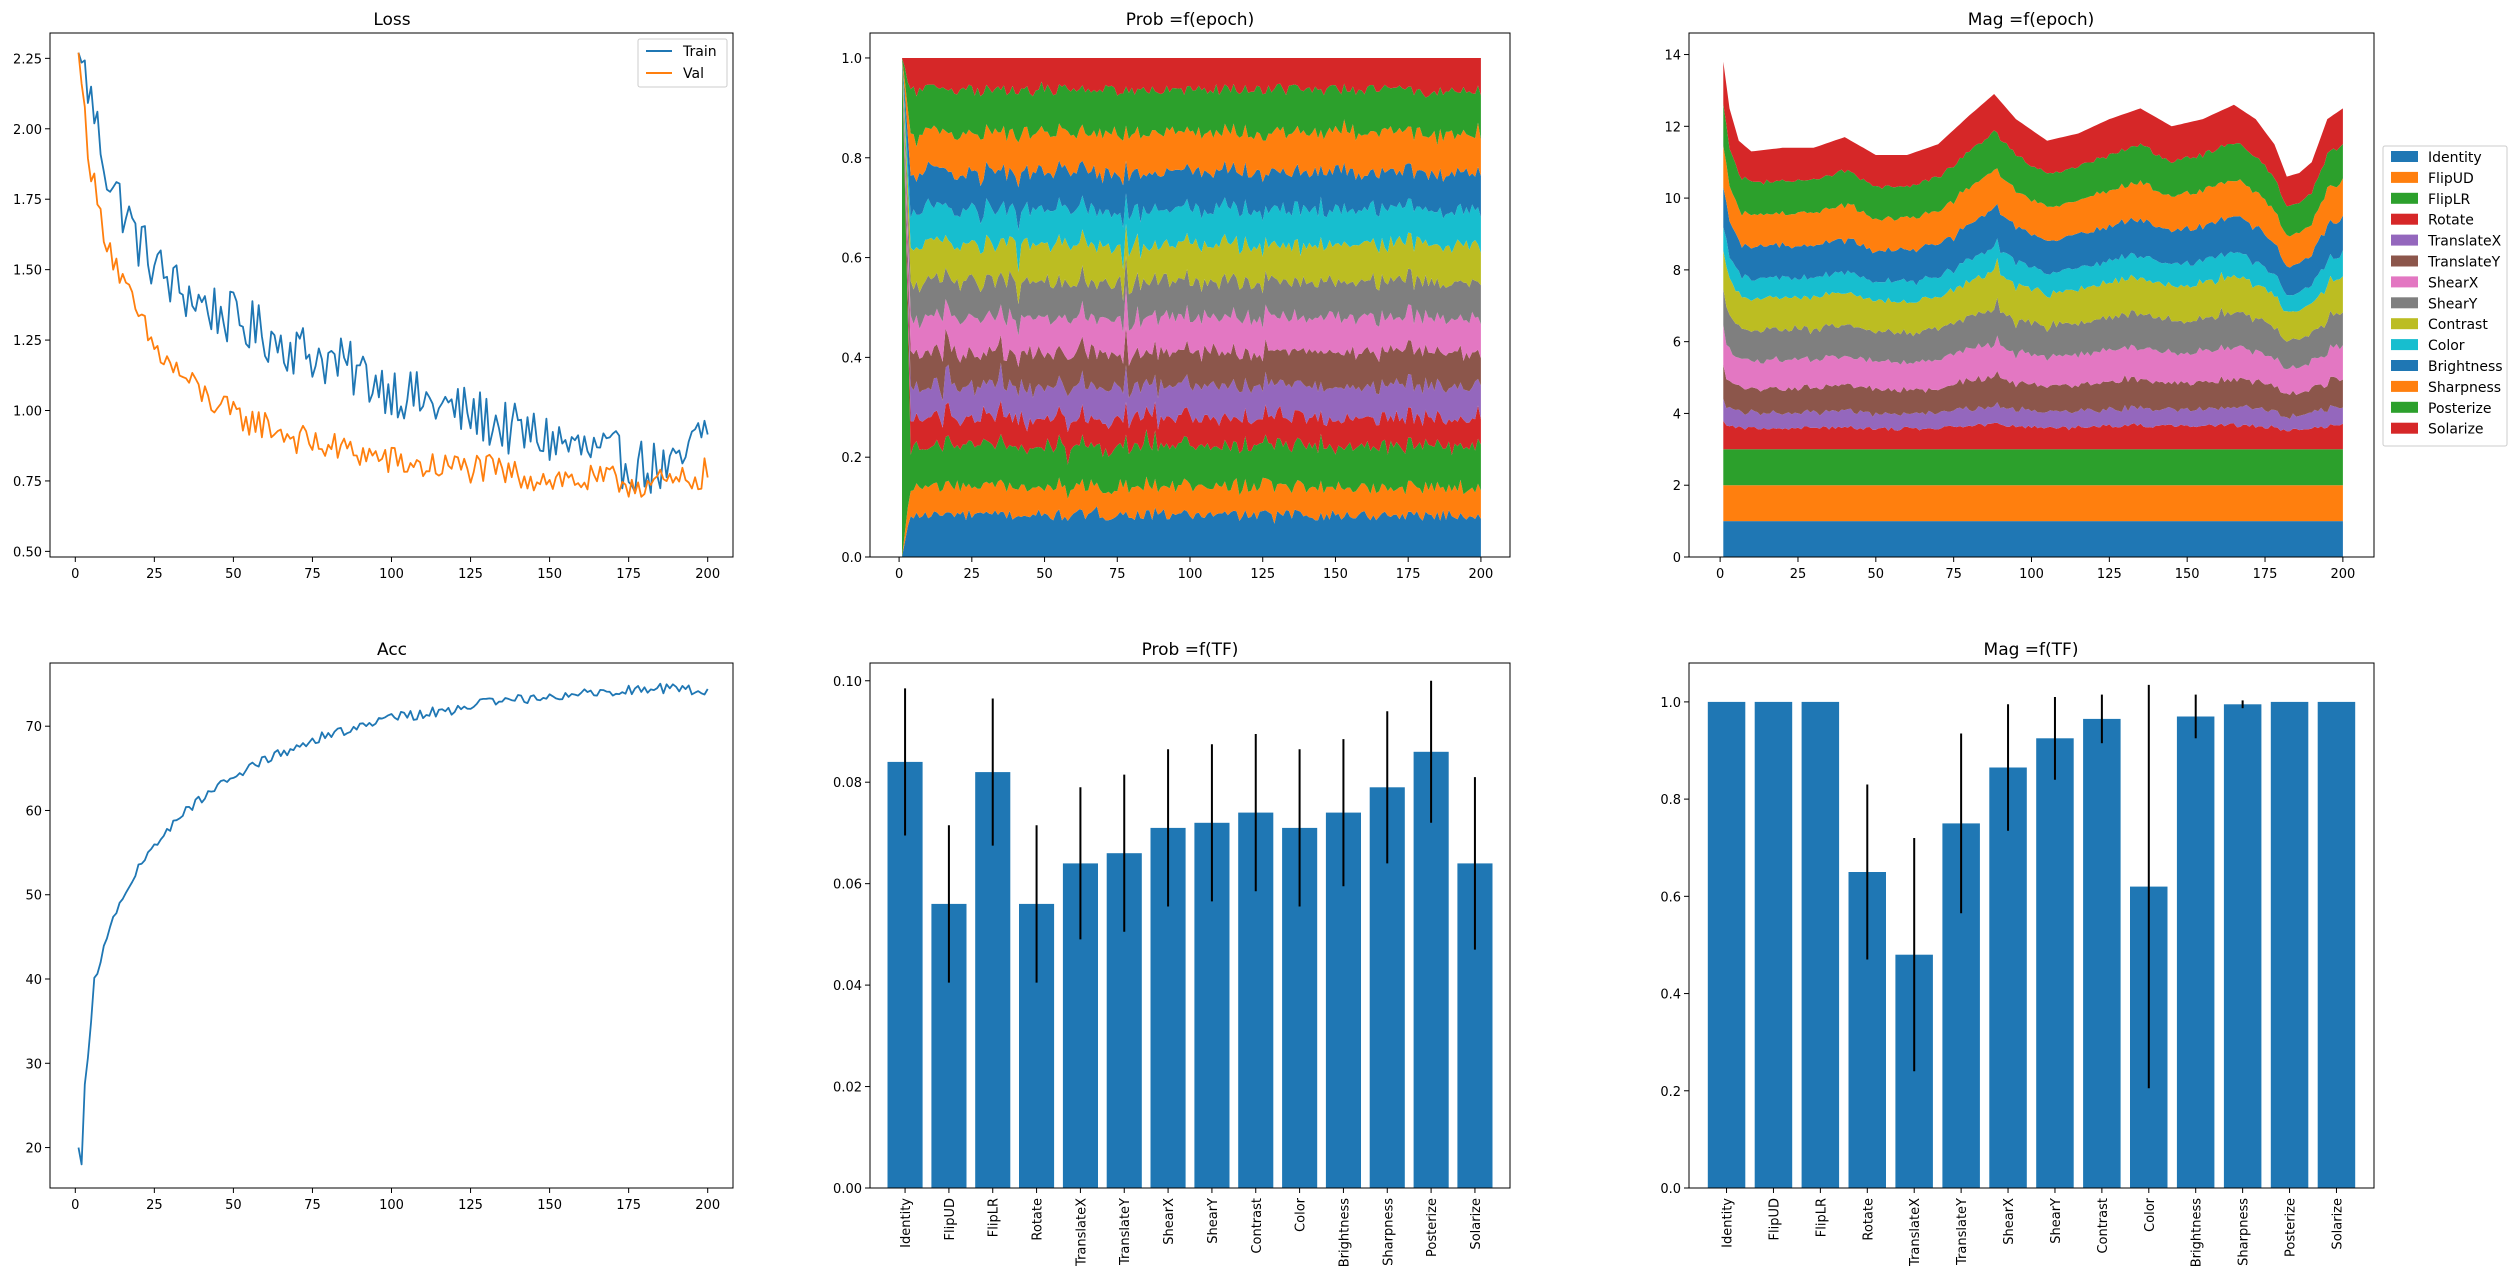 The height and width of the screenshot is (1281, 2517). What do you see at coordinates (33, 896) in the screenshot?
I see `acc-ytick-label: 50` at bounding box center [33, 896].